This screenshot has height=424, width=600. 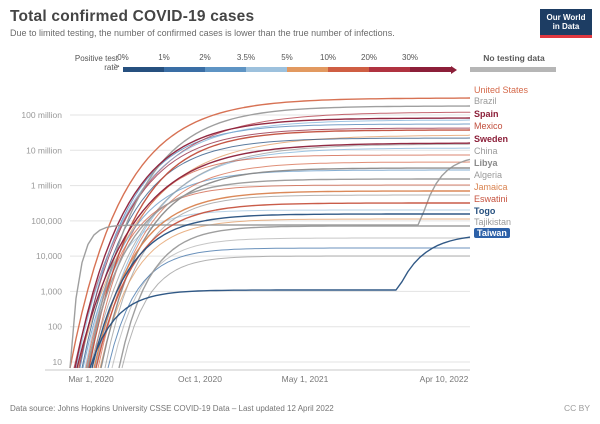 I want to click on legend-swatch-2pct, so click(x=225, y=69).